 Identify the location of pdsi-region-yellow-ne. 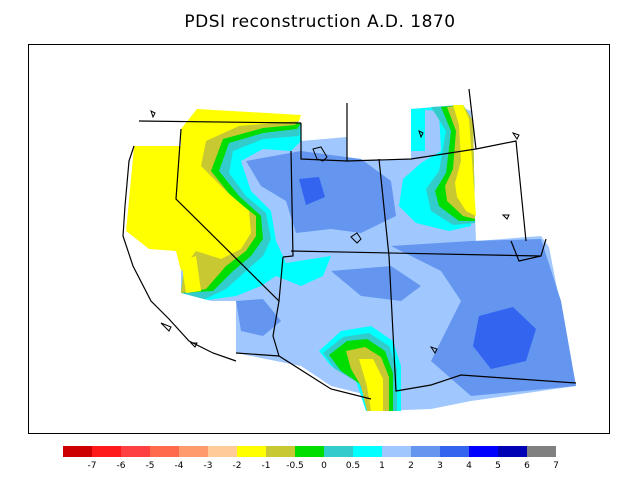
(464, 160).